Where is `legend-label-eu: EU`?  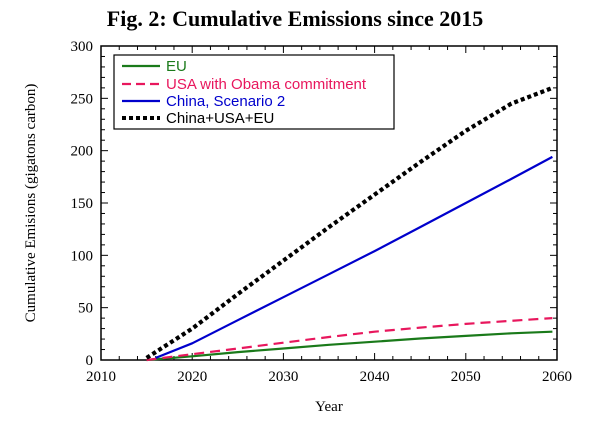
legend-label-eu: EU is located at coordinates (176, 66).